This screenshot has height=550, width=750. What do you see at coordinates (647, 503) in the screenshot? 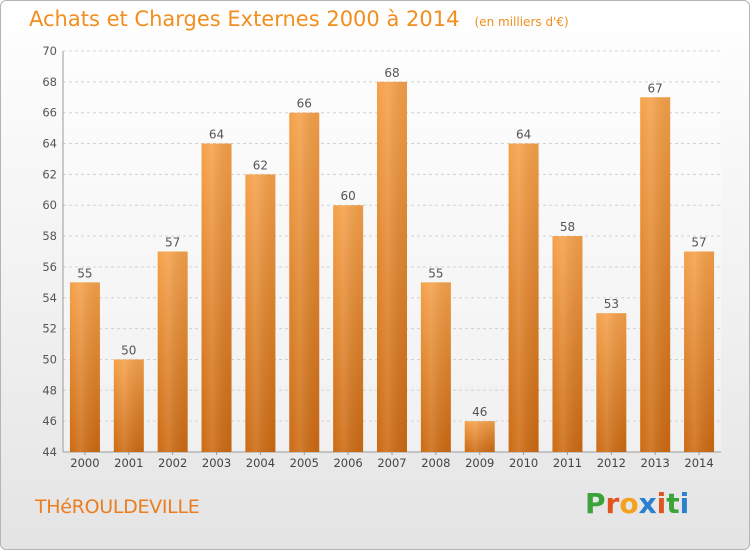
I see `logo-letter: x` at bounding box center [647, 503].